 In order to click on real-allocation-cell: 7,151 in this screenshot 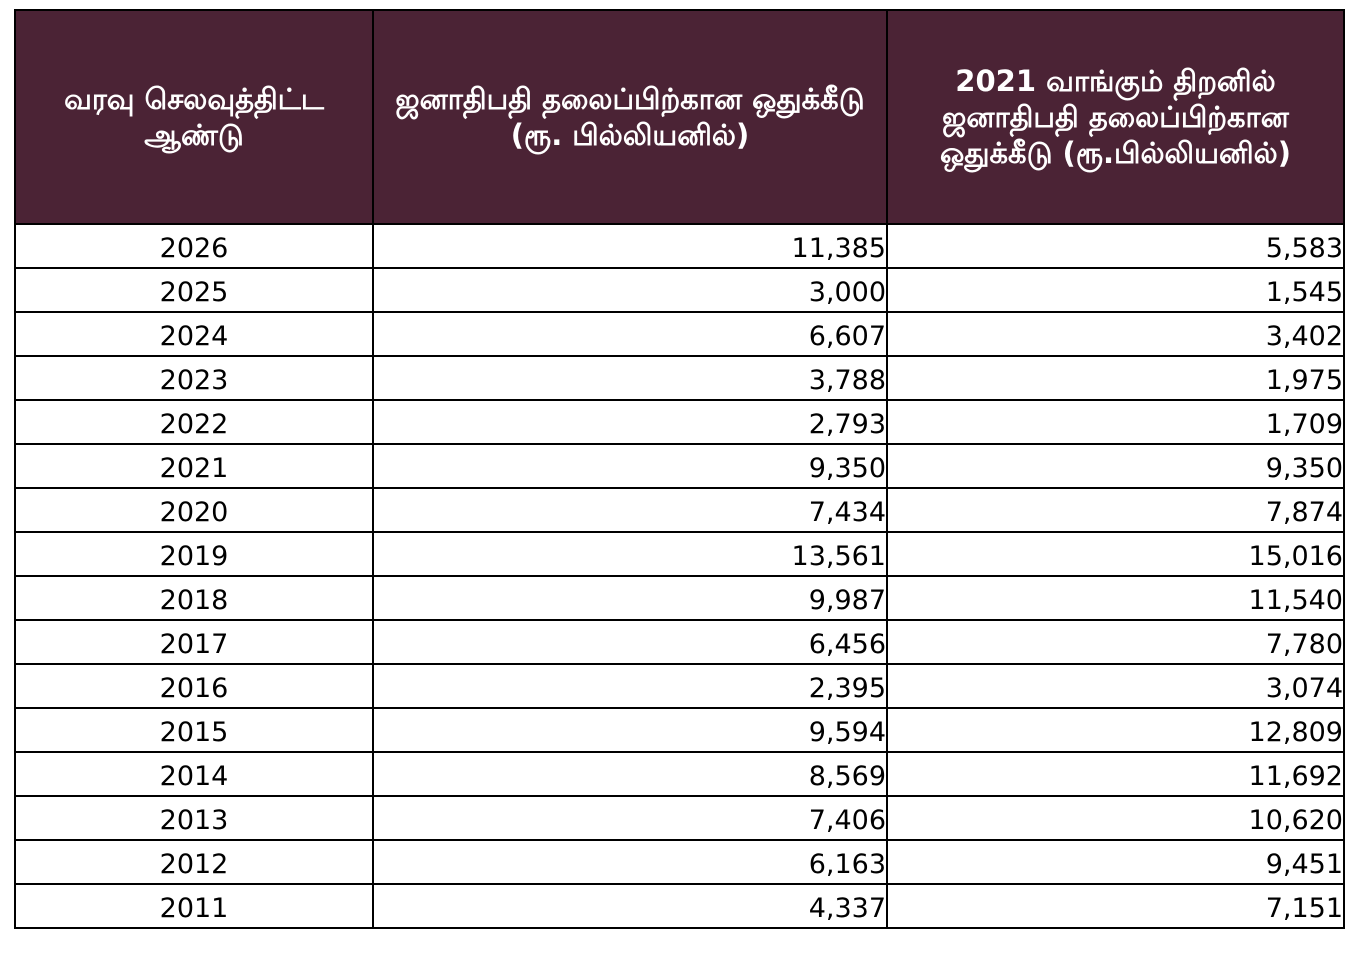, I will do `click(1115, 906)`.